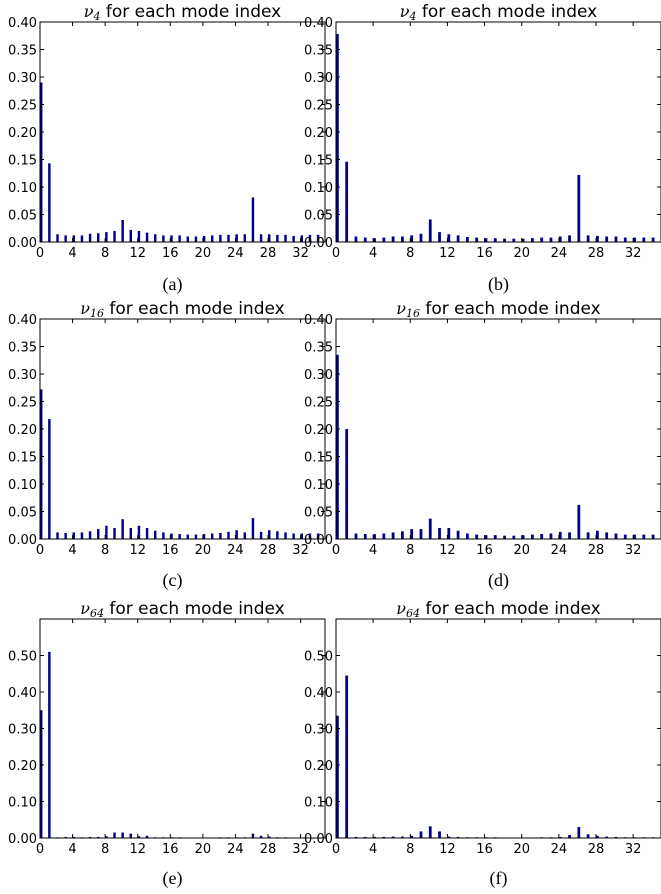  What do you see at coordinates (22, 403) in the screenshot?
I see `y-tick-label: 0.25` at bounding box center [22, 403].